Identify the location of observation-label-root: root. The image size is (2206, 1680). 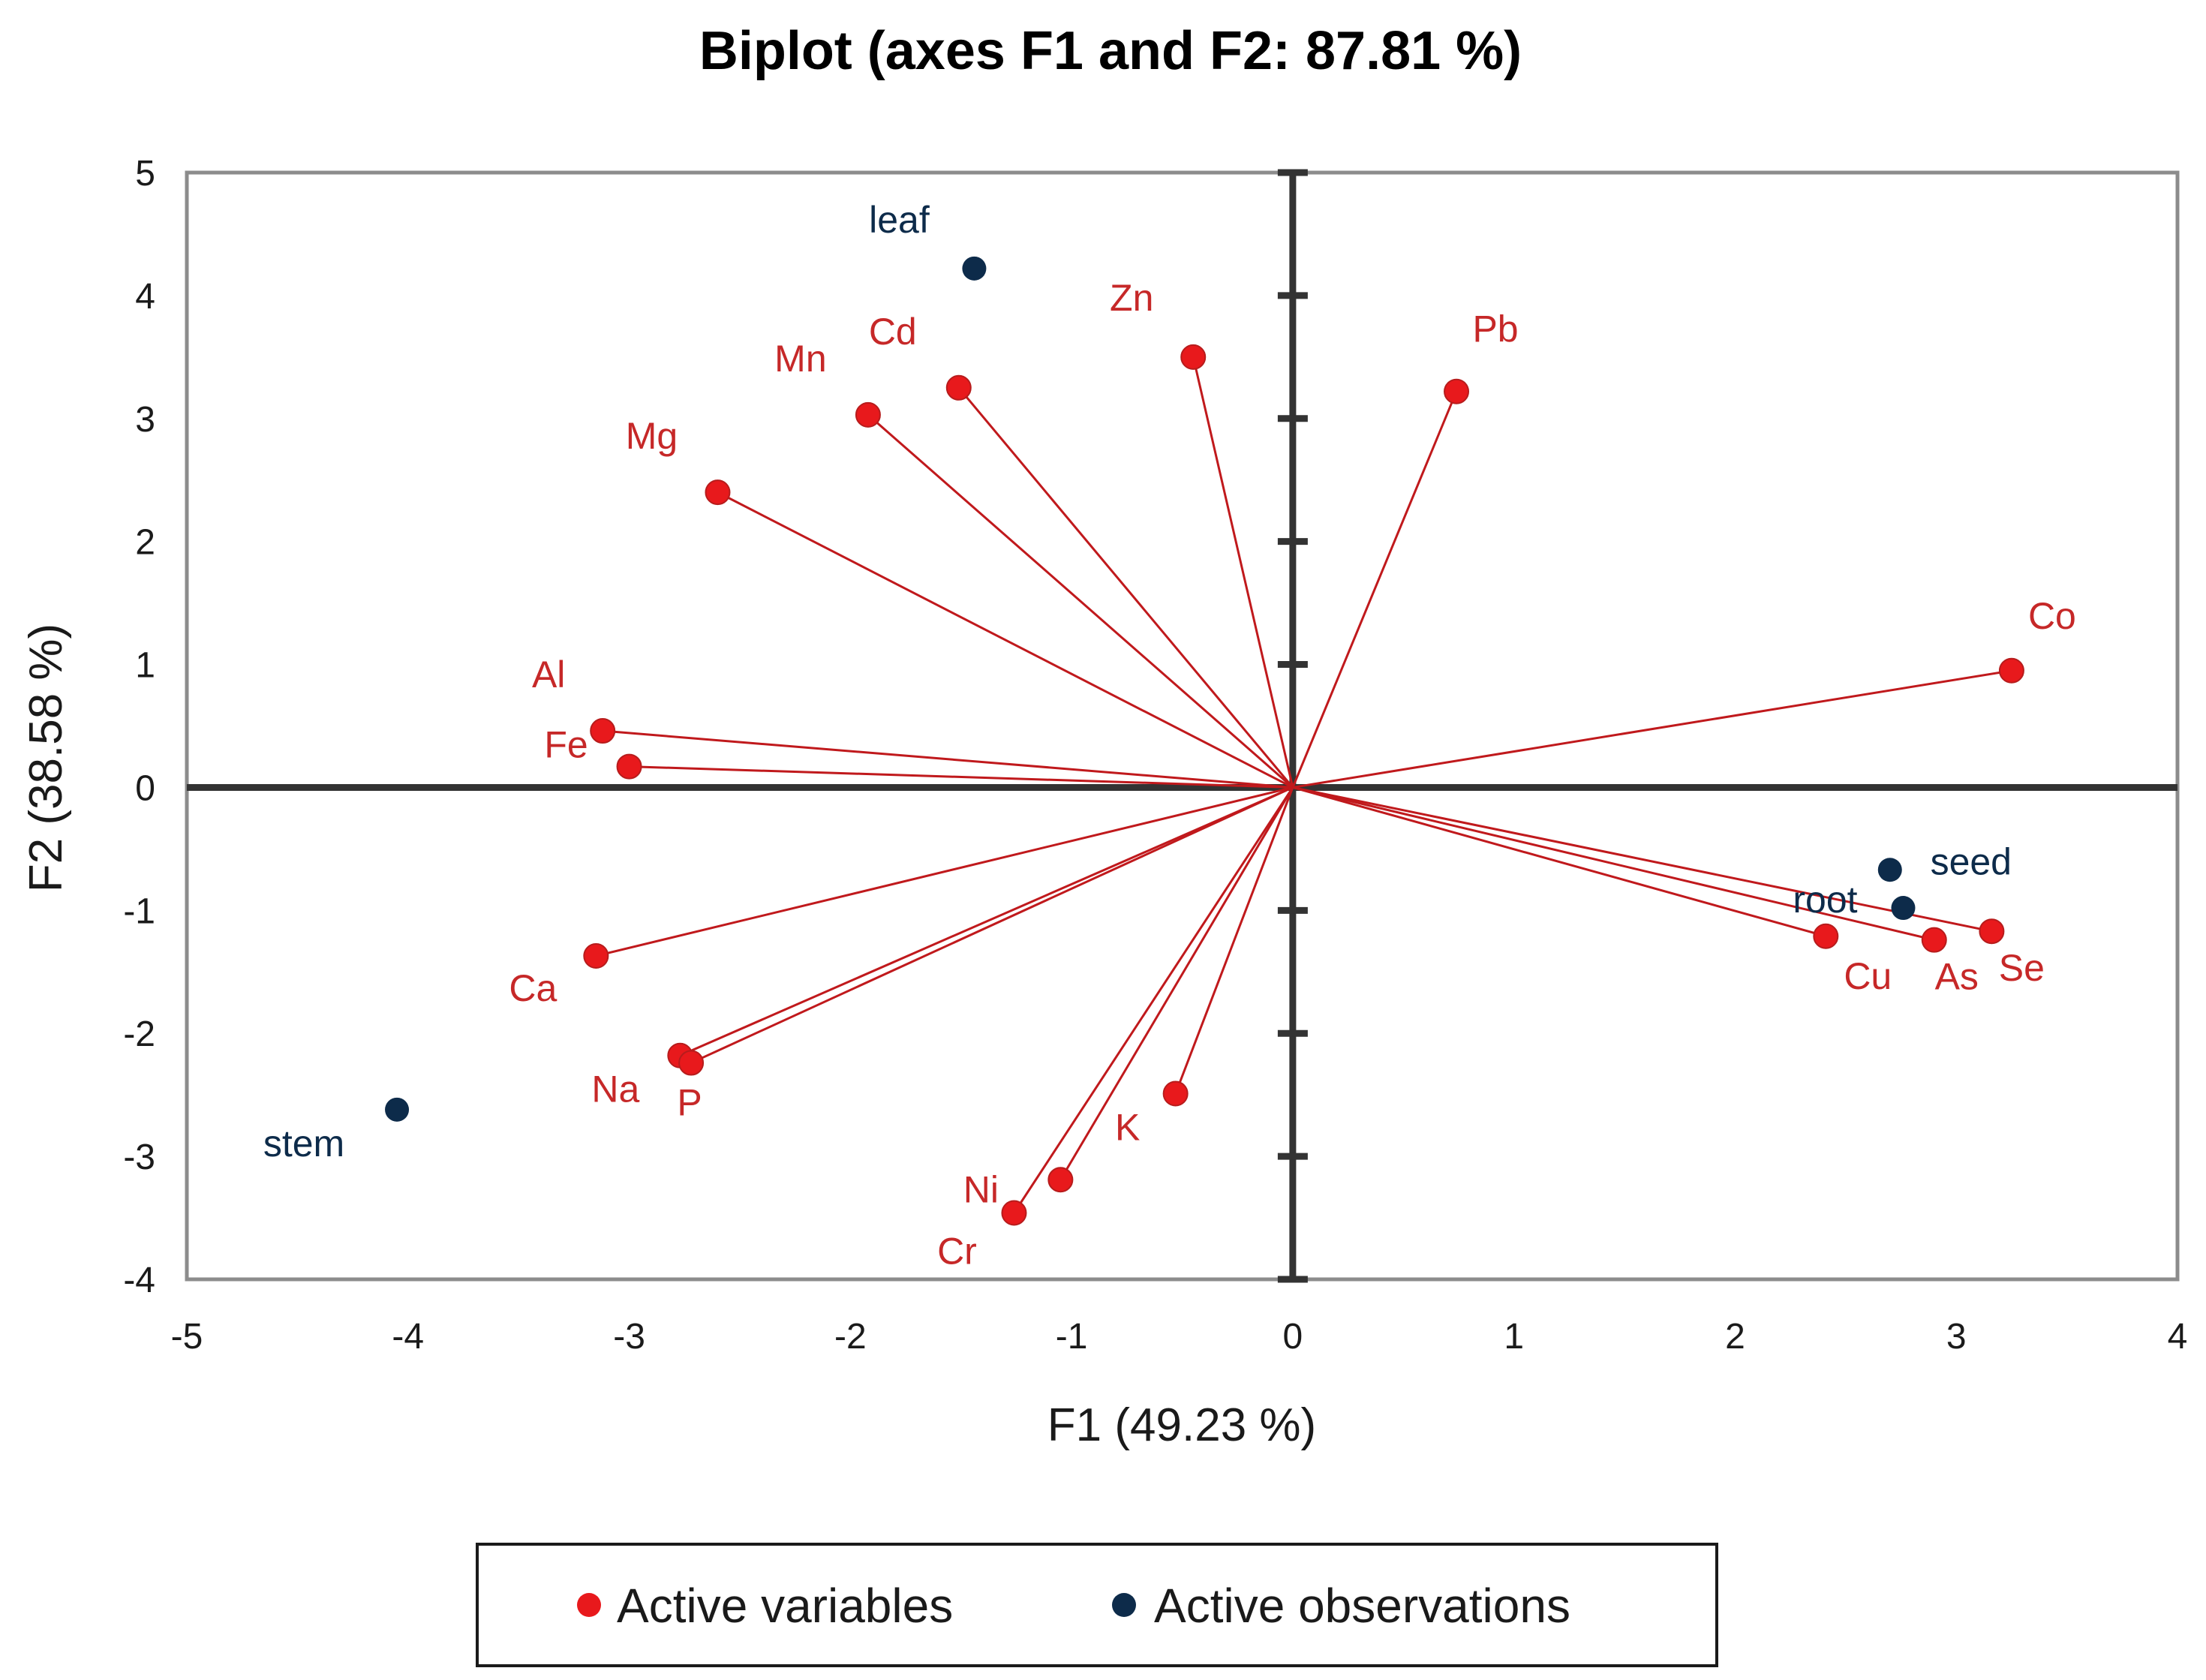
(1825, 900).